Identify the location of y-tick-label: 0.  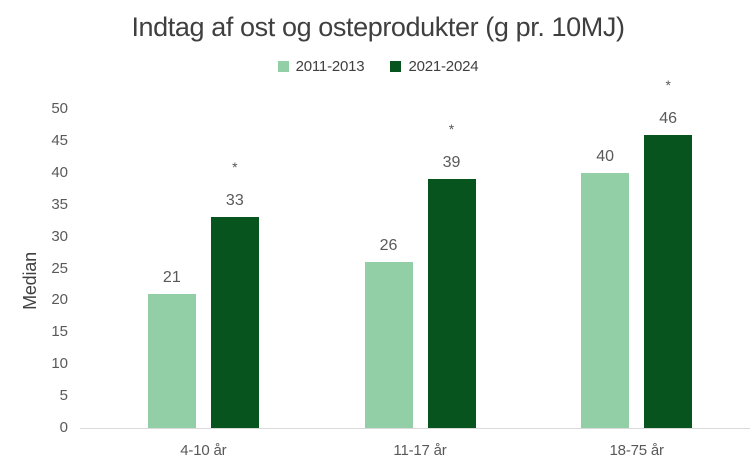
(63, 427).